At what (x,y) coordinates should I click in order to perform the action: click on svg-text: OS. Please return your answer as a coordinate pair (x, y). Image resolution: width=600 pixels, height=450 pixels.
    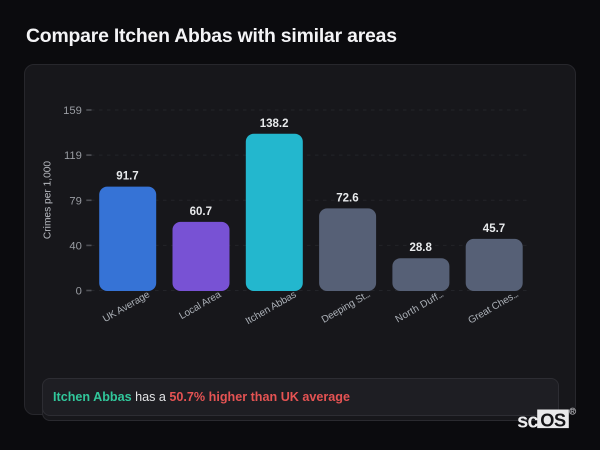
    Looking at the image, I should click on (553, 420).